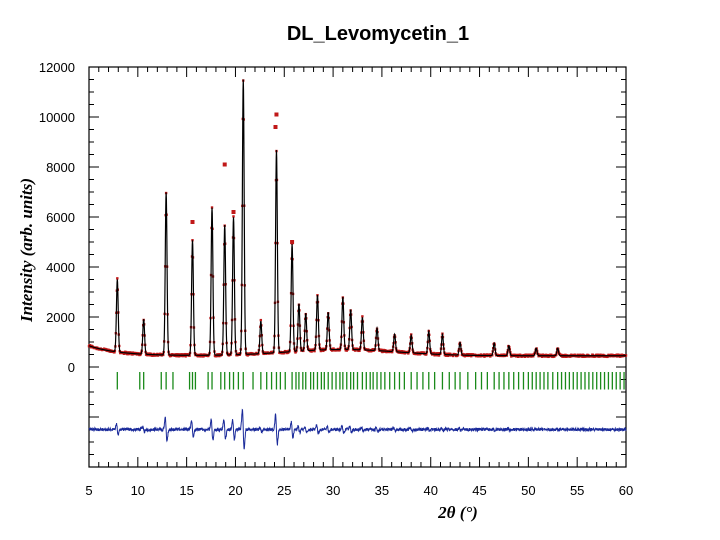 This screenshot has width=720, height=540. Describe the element at coordinates (479, 490) in the screenshot. I see `x-tick-label: 45` at that location.